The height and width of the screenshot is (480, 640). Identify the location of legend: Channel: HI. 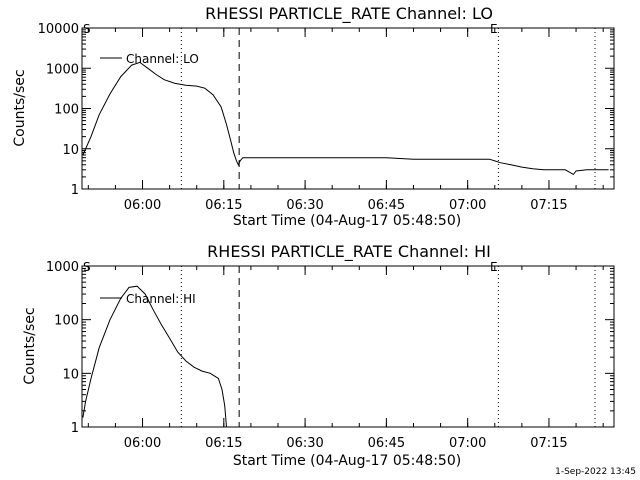
(148, 299).